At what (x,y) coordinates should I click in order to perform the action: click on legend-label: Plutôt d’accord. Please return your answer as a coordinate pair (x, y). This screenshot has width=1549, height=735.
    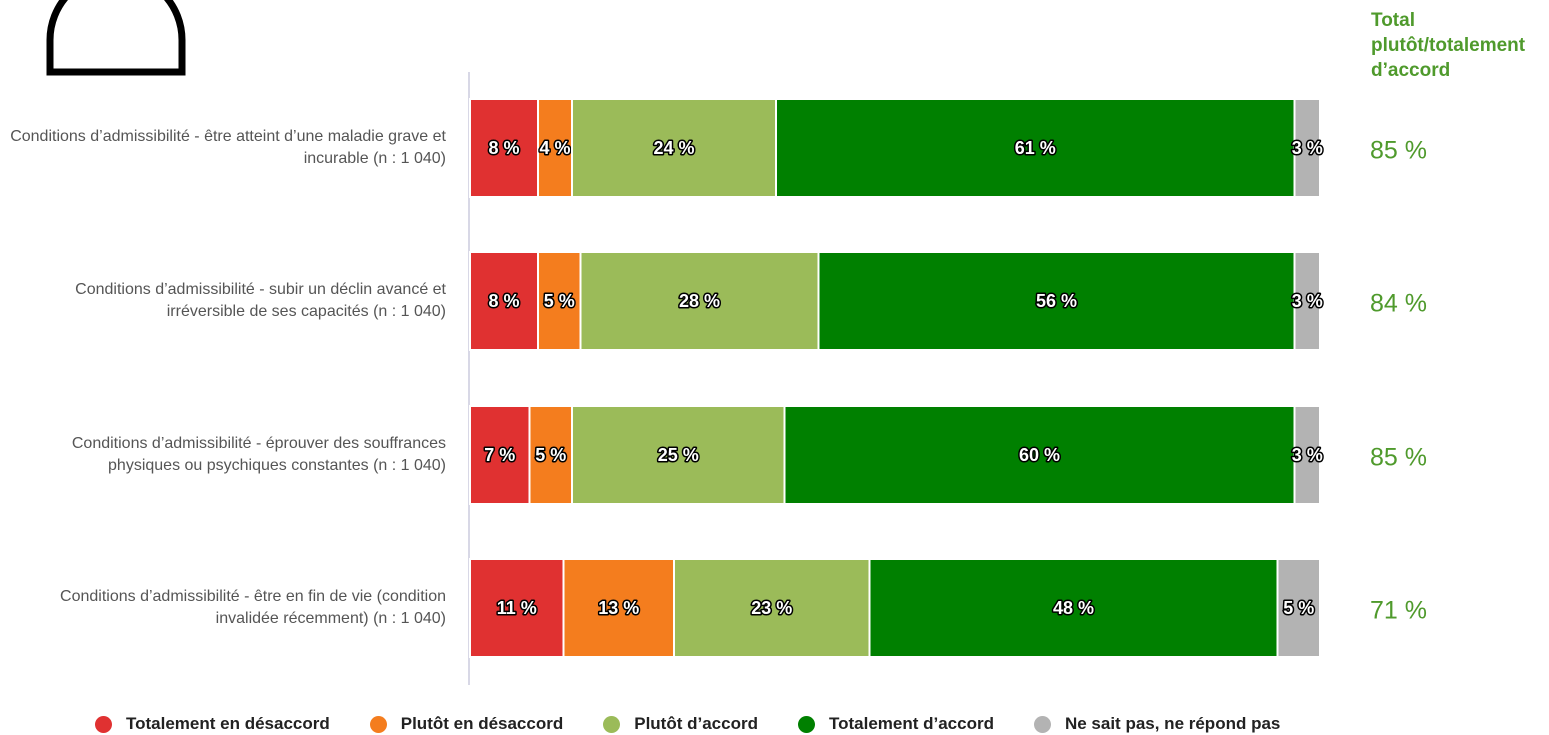
    Looking at the image, I should click on (696, 723).